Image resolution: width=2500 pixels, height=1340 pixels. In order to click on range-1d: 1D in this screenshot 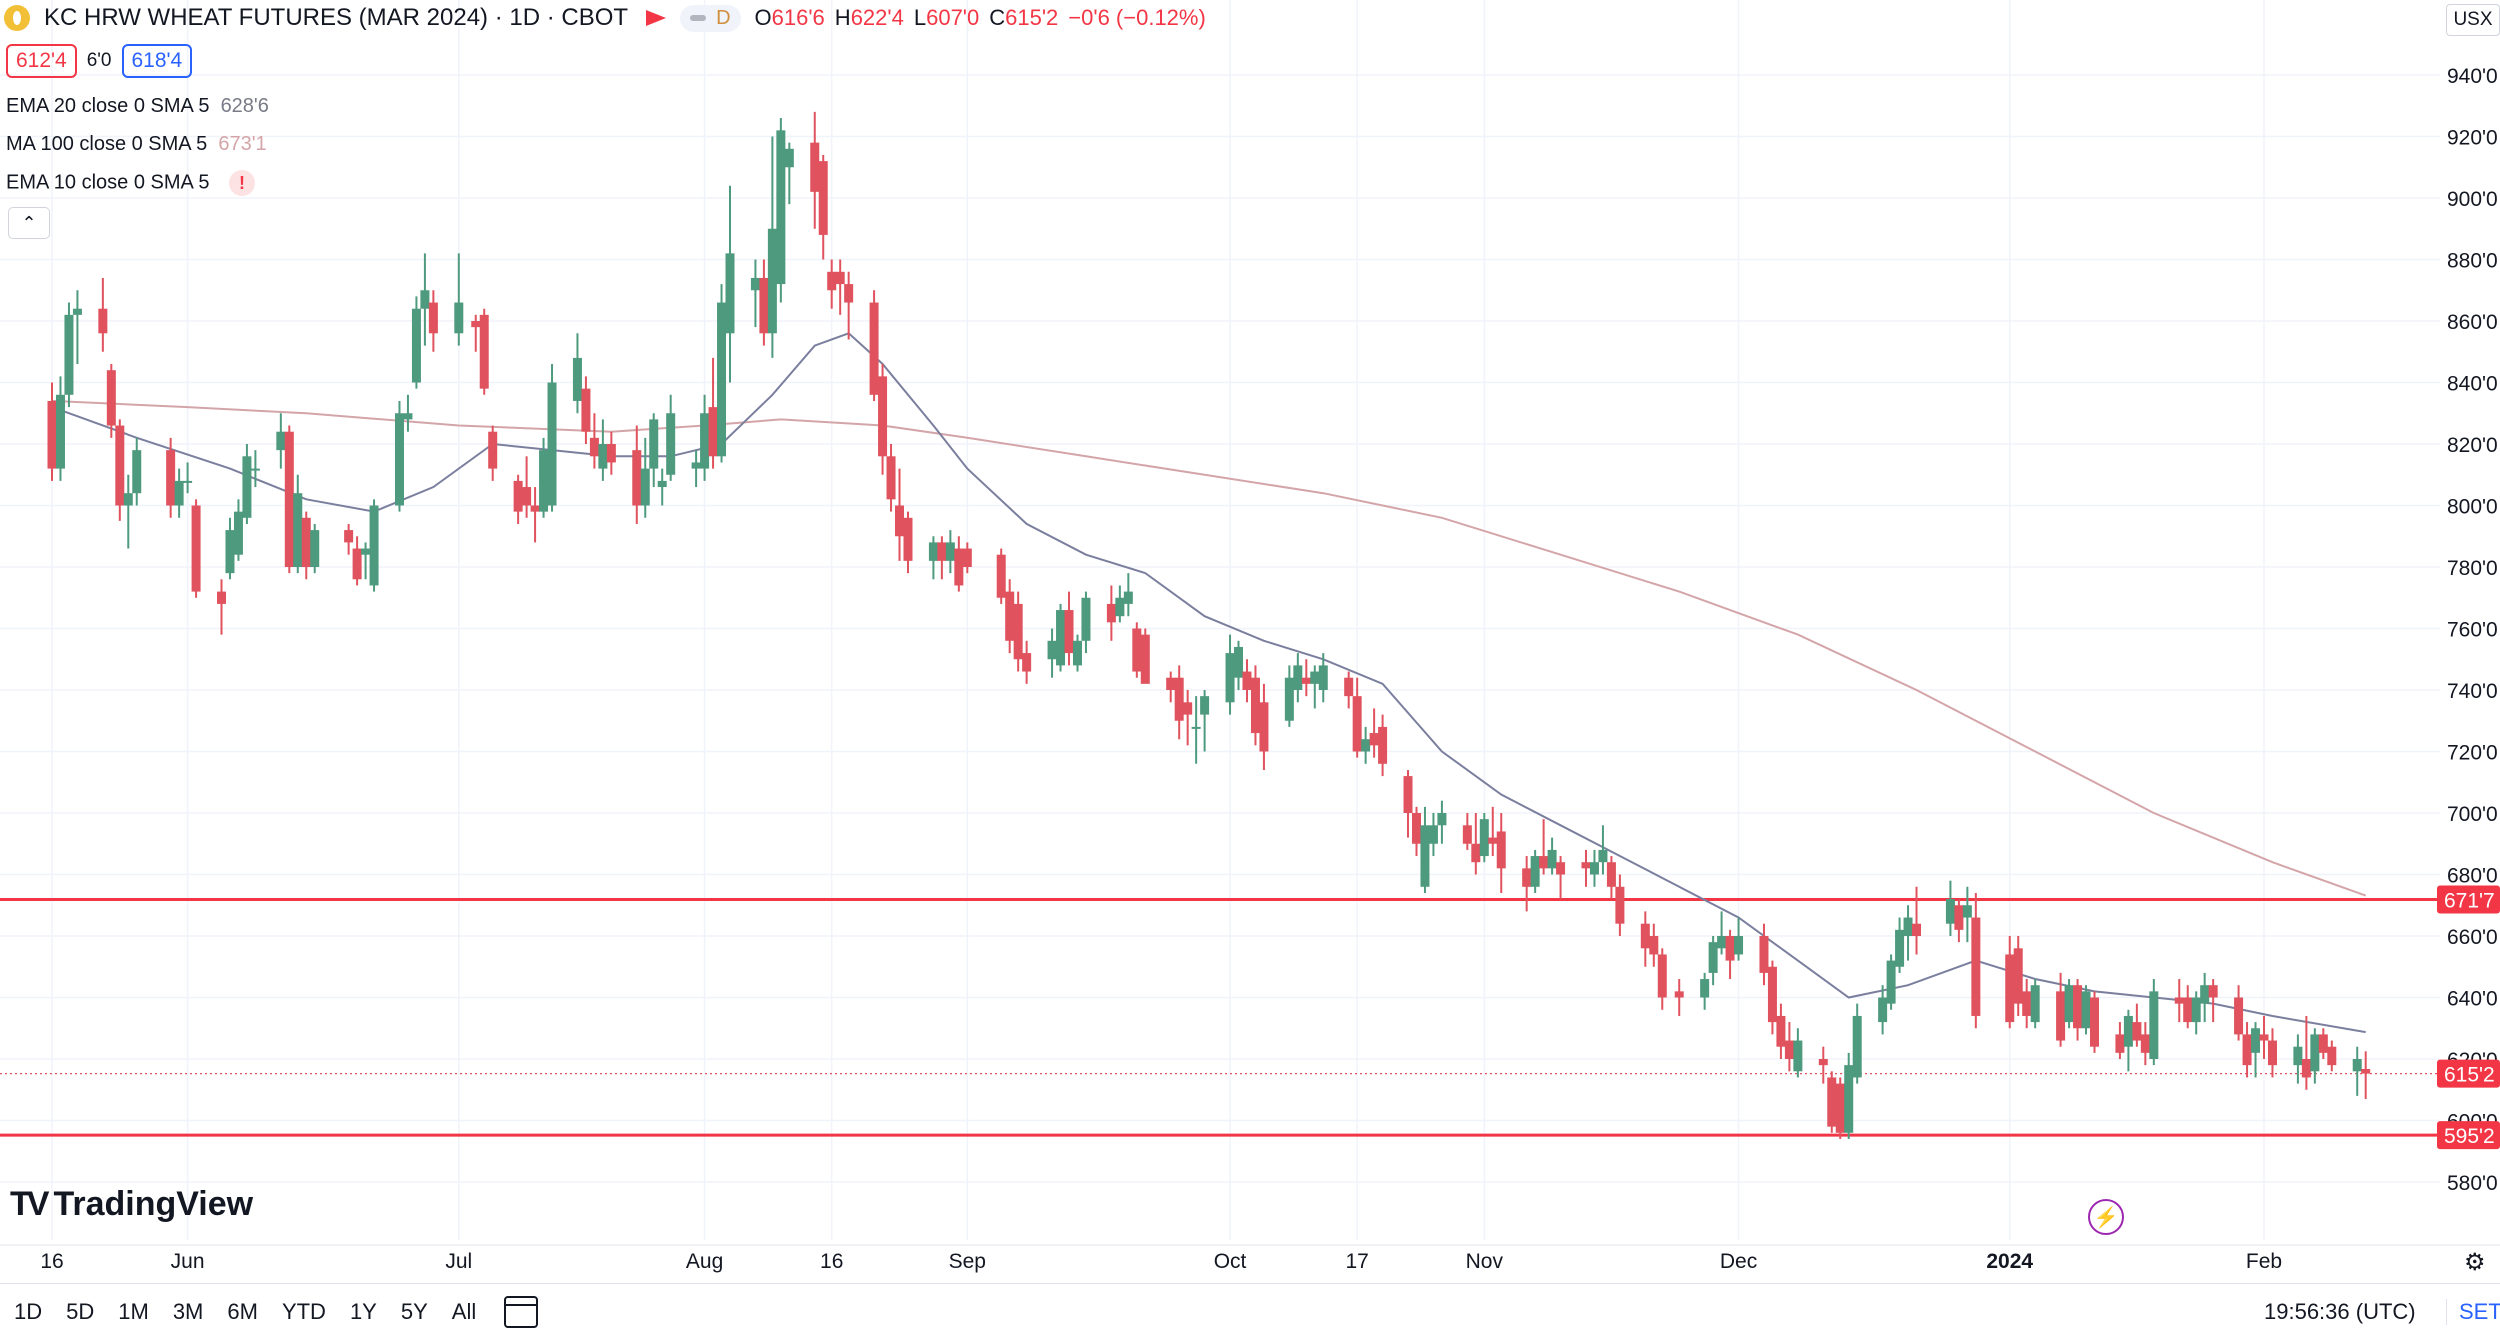, I will do `click(28, 1311)`.